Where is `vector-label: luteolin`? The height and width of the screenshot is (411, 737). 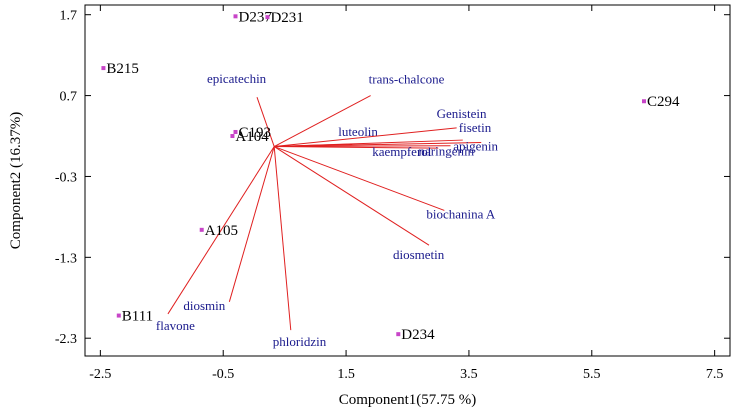 vector-label: luteolin is located at coordinates (358, 131).